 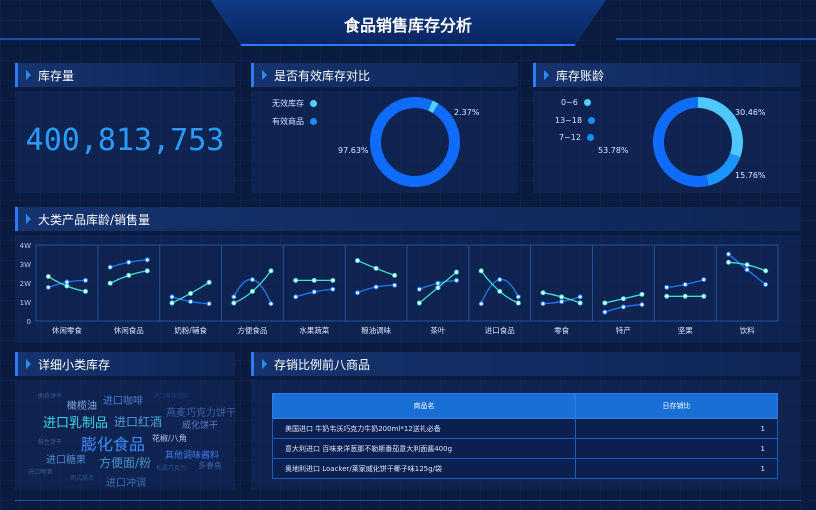 What do you see at coordinates (113, 444) in the screenshot?
I see `word-cloud-word: 膨化食品` at bounding box center [113, 444].